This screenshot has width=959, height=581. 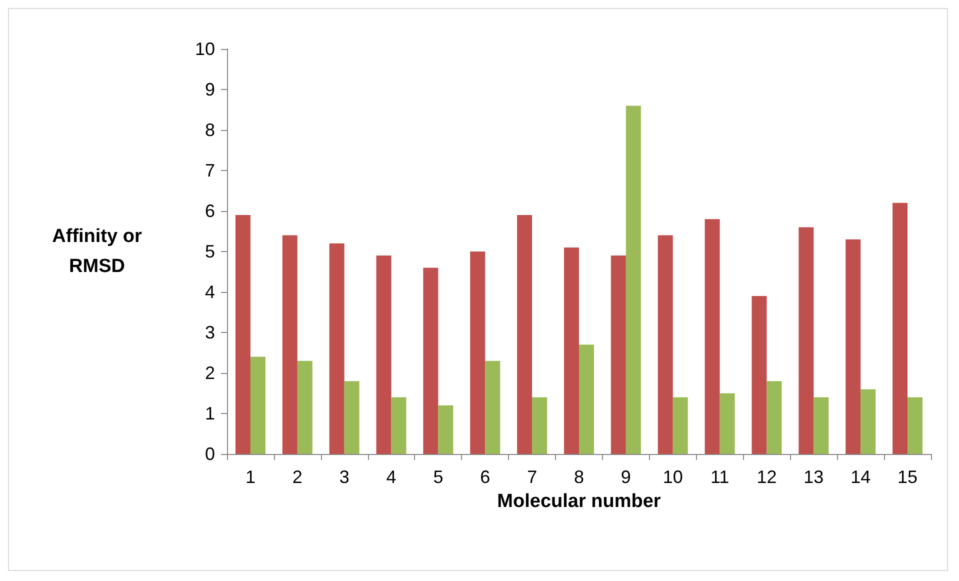 What do you see at coordinates (391, 477) in the screenshot?
I see `x-tick-label: 4` at bounding box center [391, 477].